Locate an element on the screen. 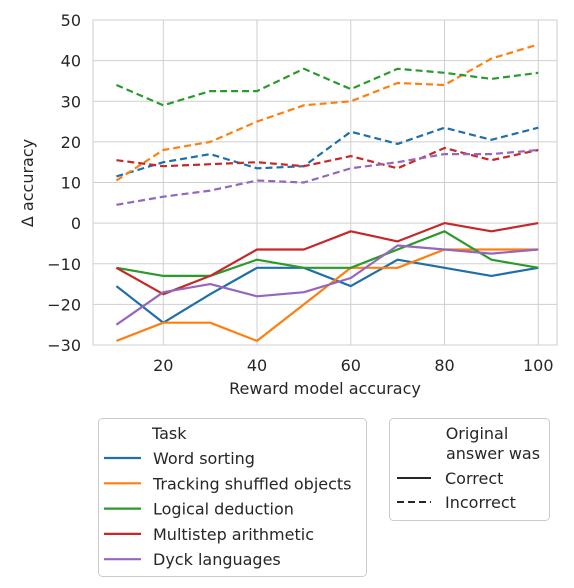 The image size is (574, 588). y-tick-label: −30 is located at coordinates (64, 345).